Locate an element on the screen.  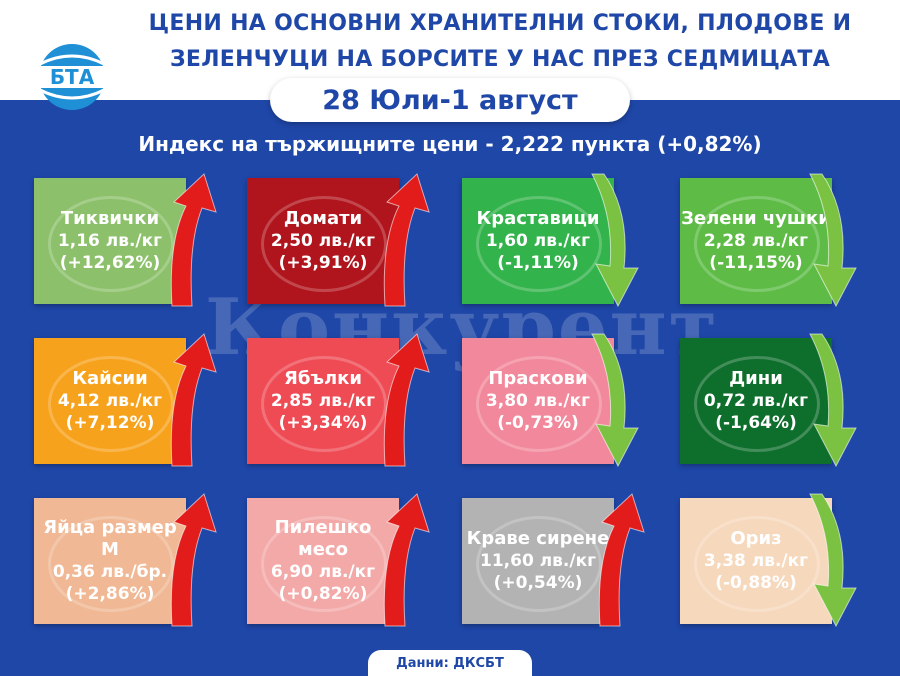
price-card-eggs: Яйца размер М 0,36 лв./бр. (+2,86%) is located at coordinates (110, 561).